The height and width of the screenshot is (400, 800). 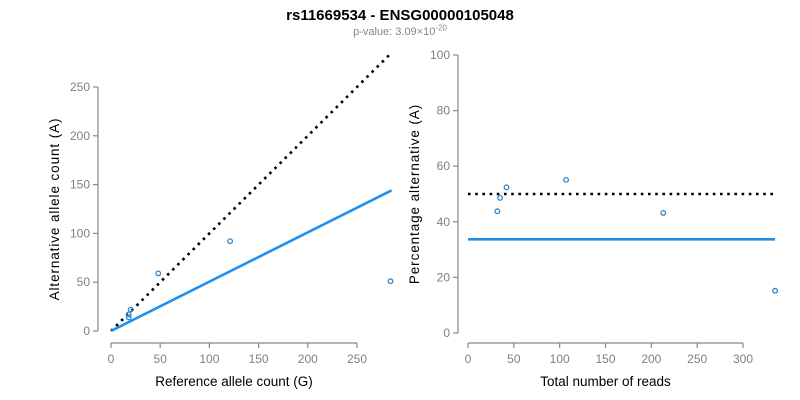 I want to click on right-x-tick-label: 300, so click(x=743, y=359).